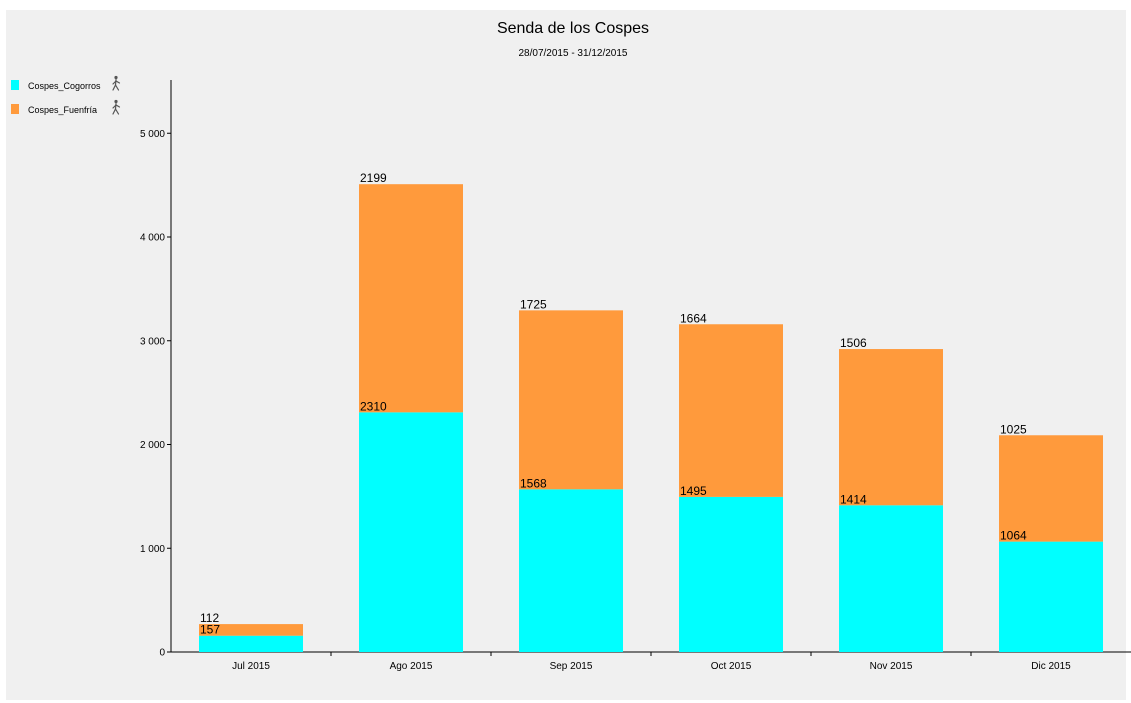  What do you see at coordinates (373, 178) in the screenshot?
I see `data-label: 2199` at bounding box center [373, 178].